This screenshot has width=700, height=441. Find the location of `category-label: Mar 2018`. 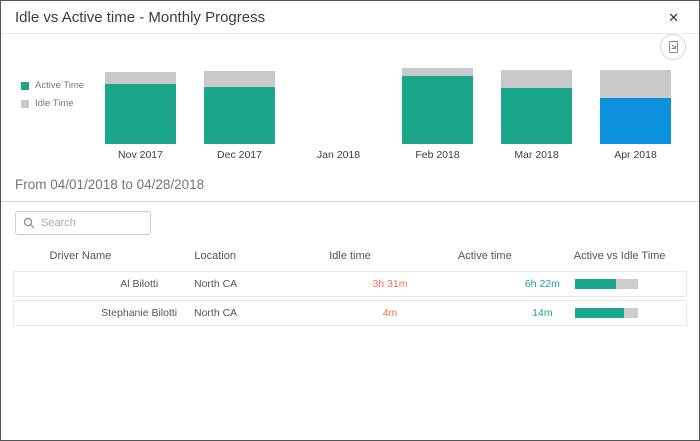

category-label: Mar 2018 is located at coordinates (536, 155).